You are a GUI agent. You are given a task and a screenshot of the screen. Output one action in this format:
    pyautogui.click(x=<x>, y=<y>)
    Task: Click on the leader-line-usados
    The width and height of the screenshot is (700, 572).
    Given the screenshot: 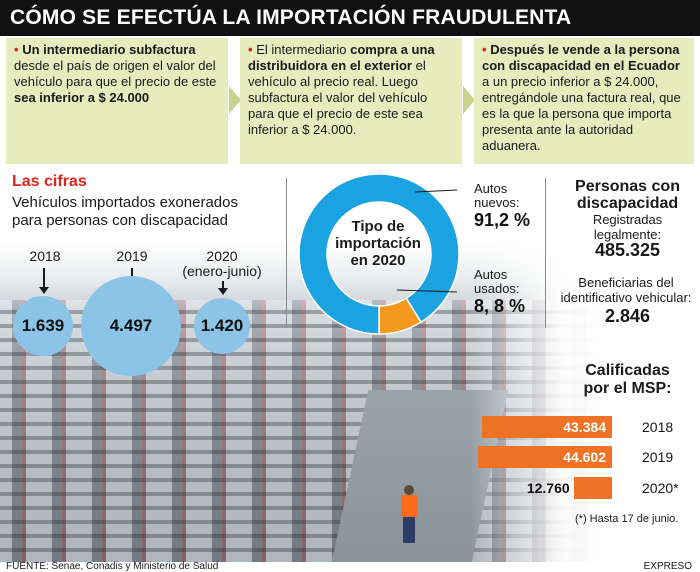 What is the action you would take?
    pyautogui.click(x=427, y=291)
    